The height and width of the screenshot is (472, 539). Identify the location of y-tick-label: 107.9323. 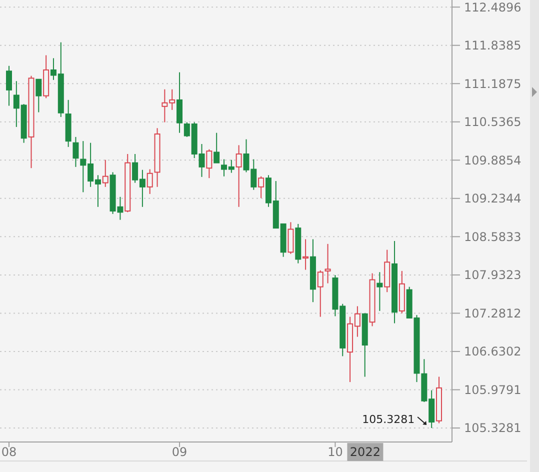
(493, 275).